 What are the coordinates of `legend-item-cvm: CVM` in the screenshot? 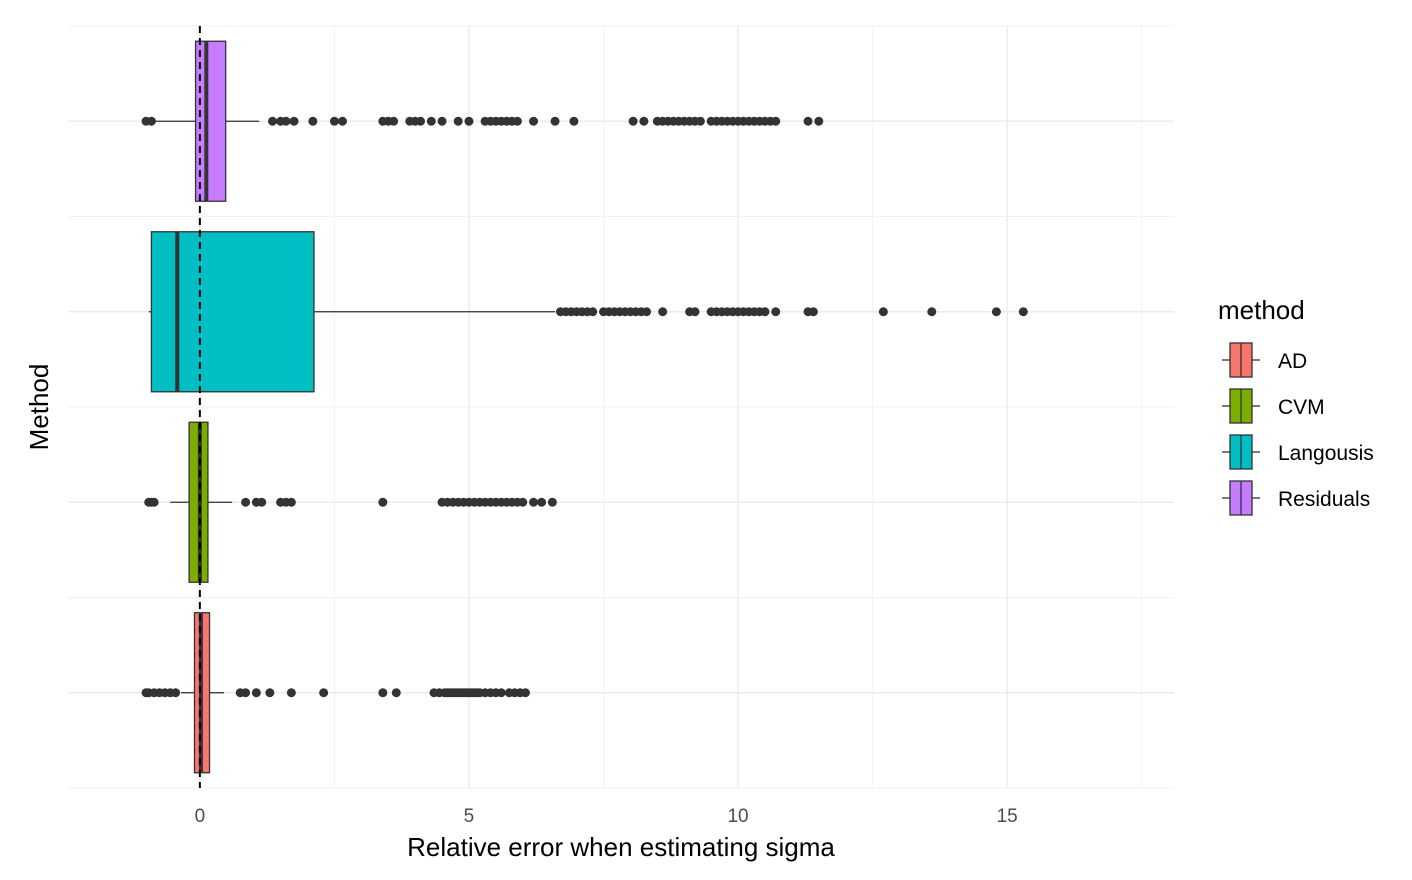 It's located at (1273, 406).